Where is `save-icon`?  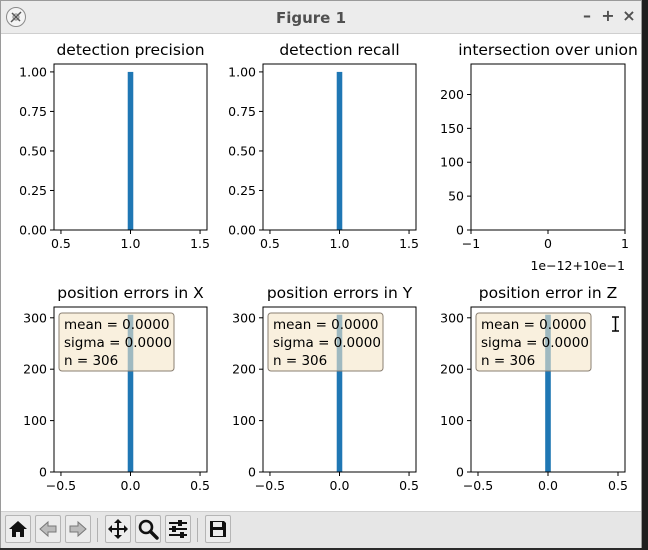 save-icon is located at coordinates (218, 529).